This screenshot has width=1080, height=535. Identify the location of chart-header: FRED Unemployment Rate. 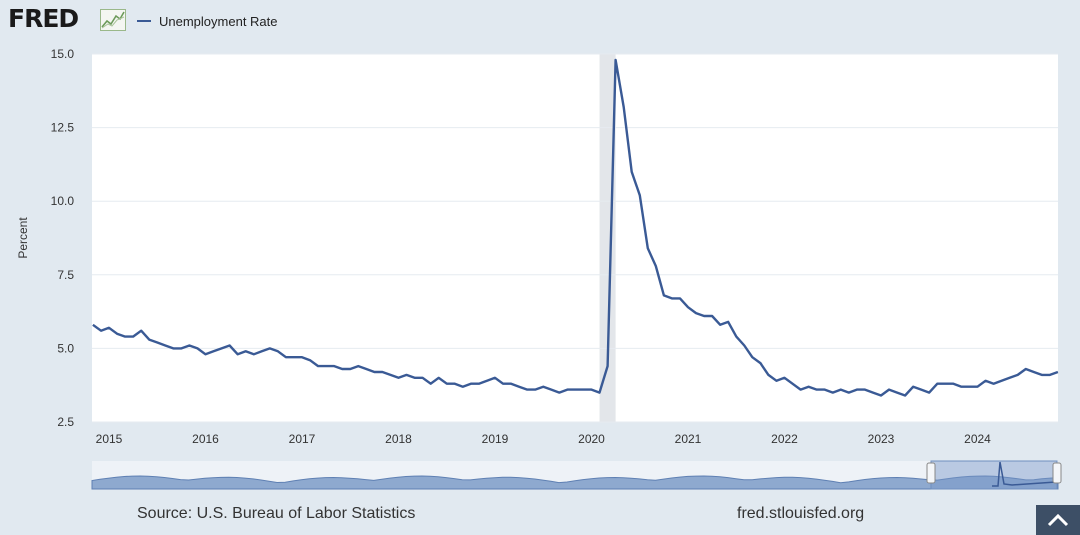
(540, 21).